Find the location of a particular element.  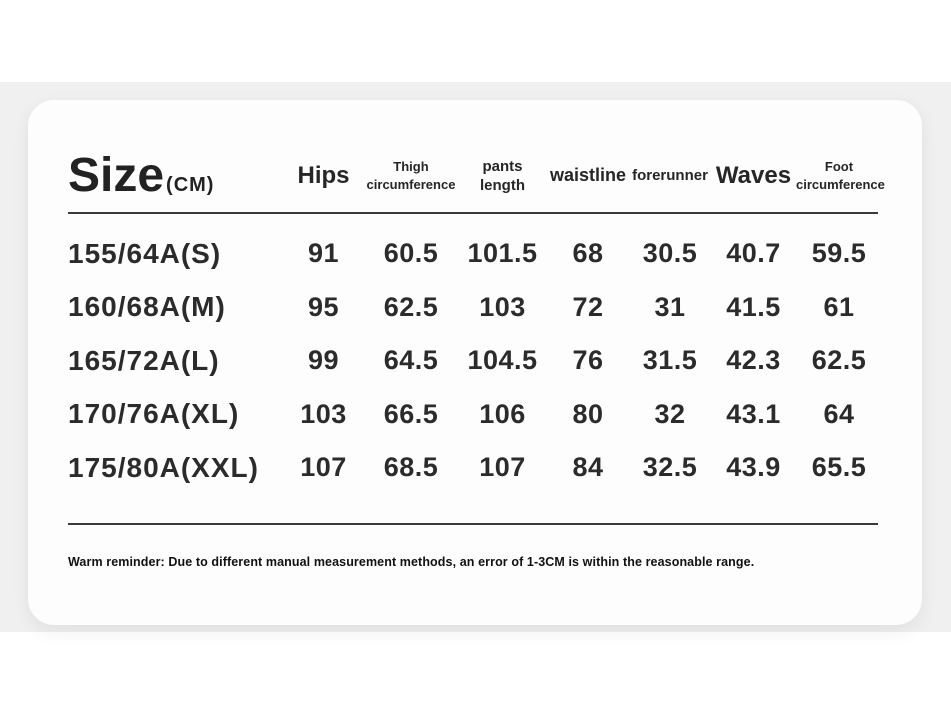

foot-value: 61 is located at coordinates (839, 306).